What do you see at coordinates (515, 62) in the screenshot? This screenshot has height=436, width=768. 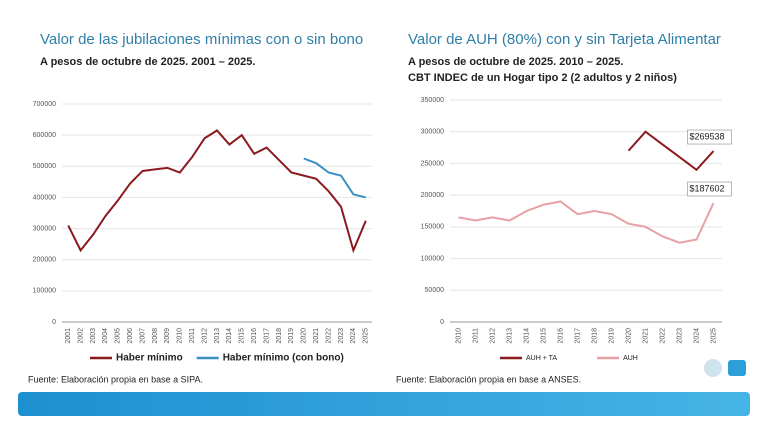 I see `chart-subtitle: A pesos de octubre de 2025. 2010 – 2025.` at bounding box center [515, 62].